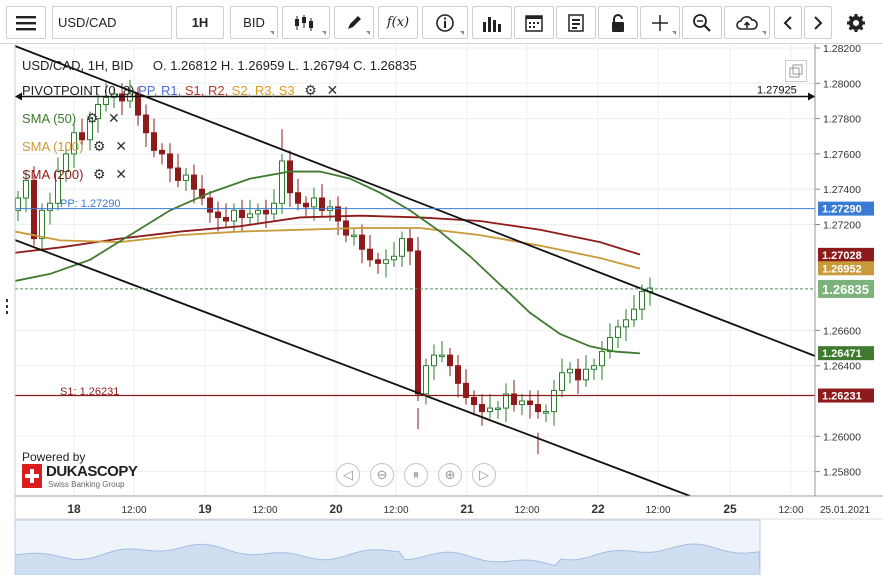 This screenshot has width=883, height=575. Describe the element at coordinates (598, 509) in the screenshot. I see `time-tick: 22` at that location.